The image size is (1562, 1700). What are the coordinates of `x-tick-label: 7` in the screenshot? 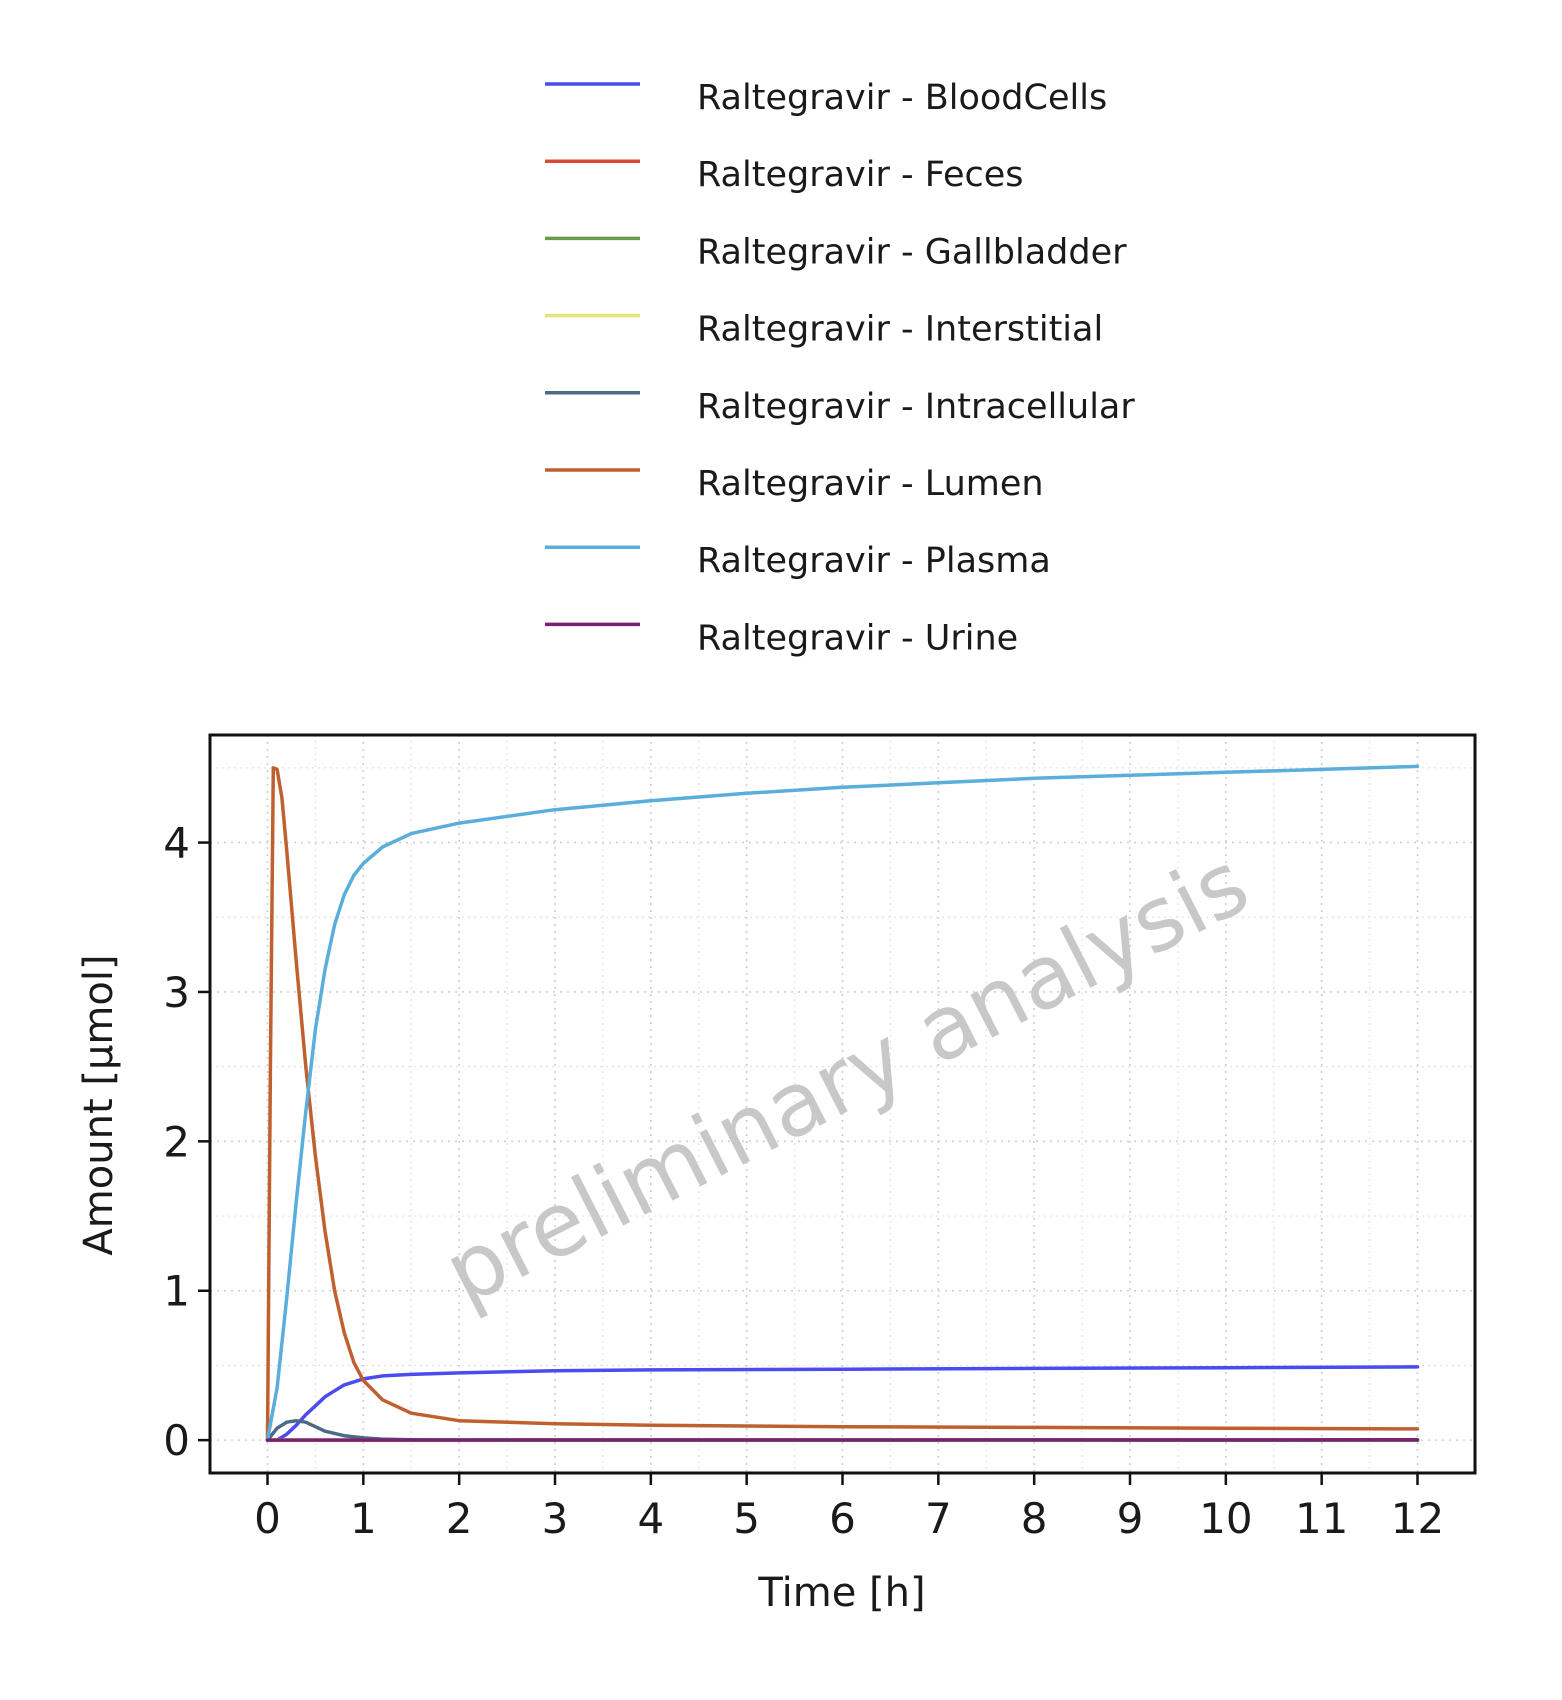 It's located at (938, 1518).